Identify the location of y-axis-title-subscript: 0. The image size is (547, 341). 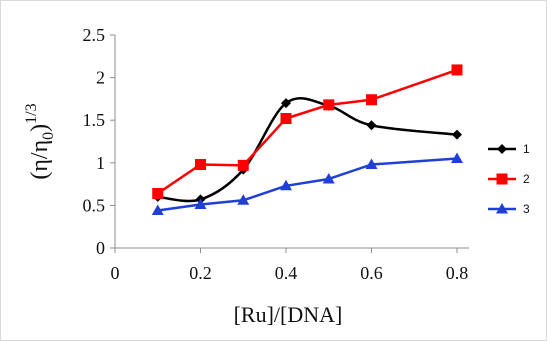
(48, 136).